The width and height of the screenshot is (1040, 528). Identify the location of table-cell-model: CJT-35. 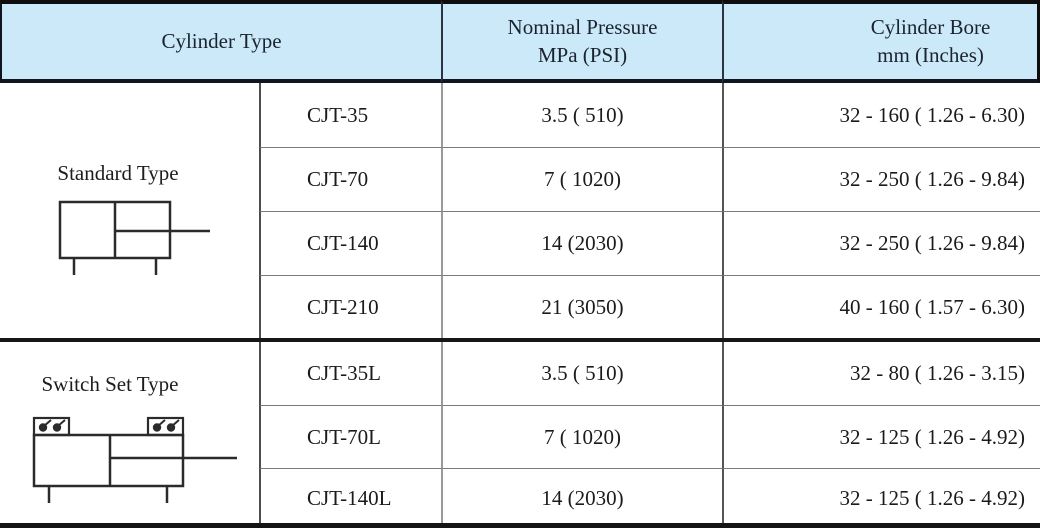
(350, 115).